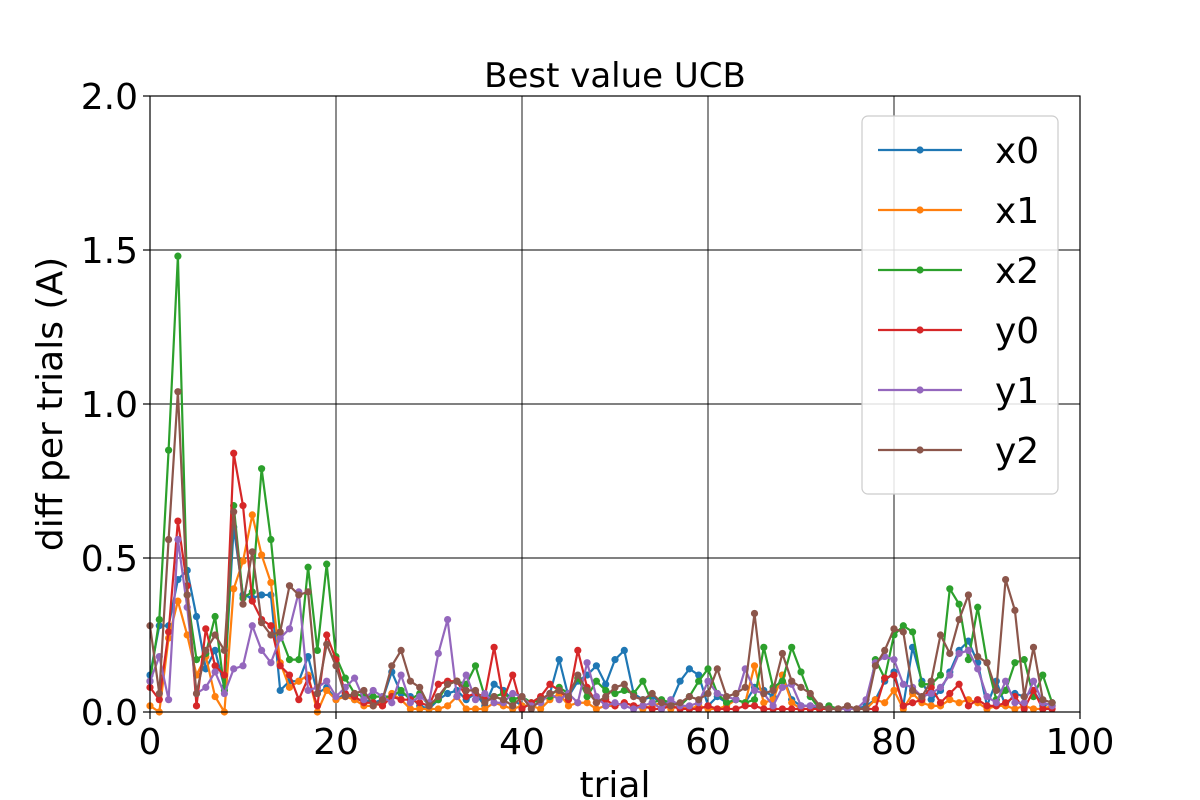 This screenshot has width=1200, height=800. What do you see at coordinates (1017, 151) in the screenshot?
I see `legend-label: x0` at bounding box center [1017, 151].